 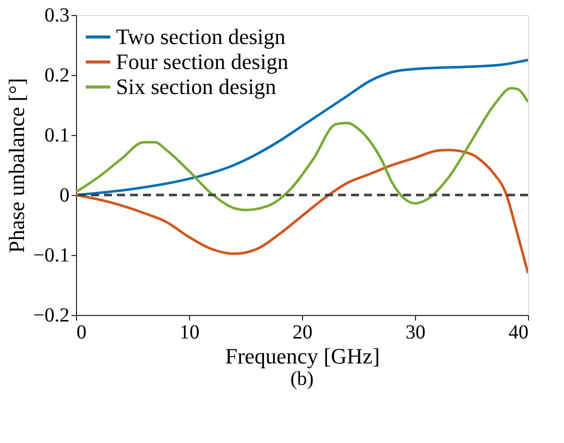 What do you see at coordinates (518, 333) in the screenshot?
I see `x-tick-label: 40` at bounding box center [518, 333].